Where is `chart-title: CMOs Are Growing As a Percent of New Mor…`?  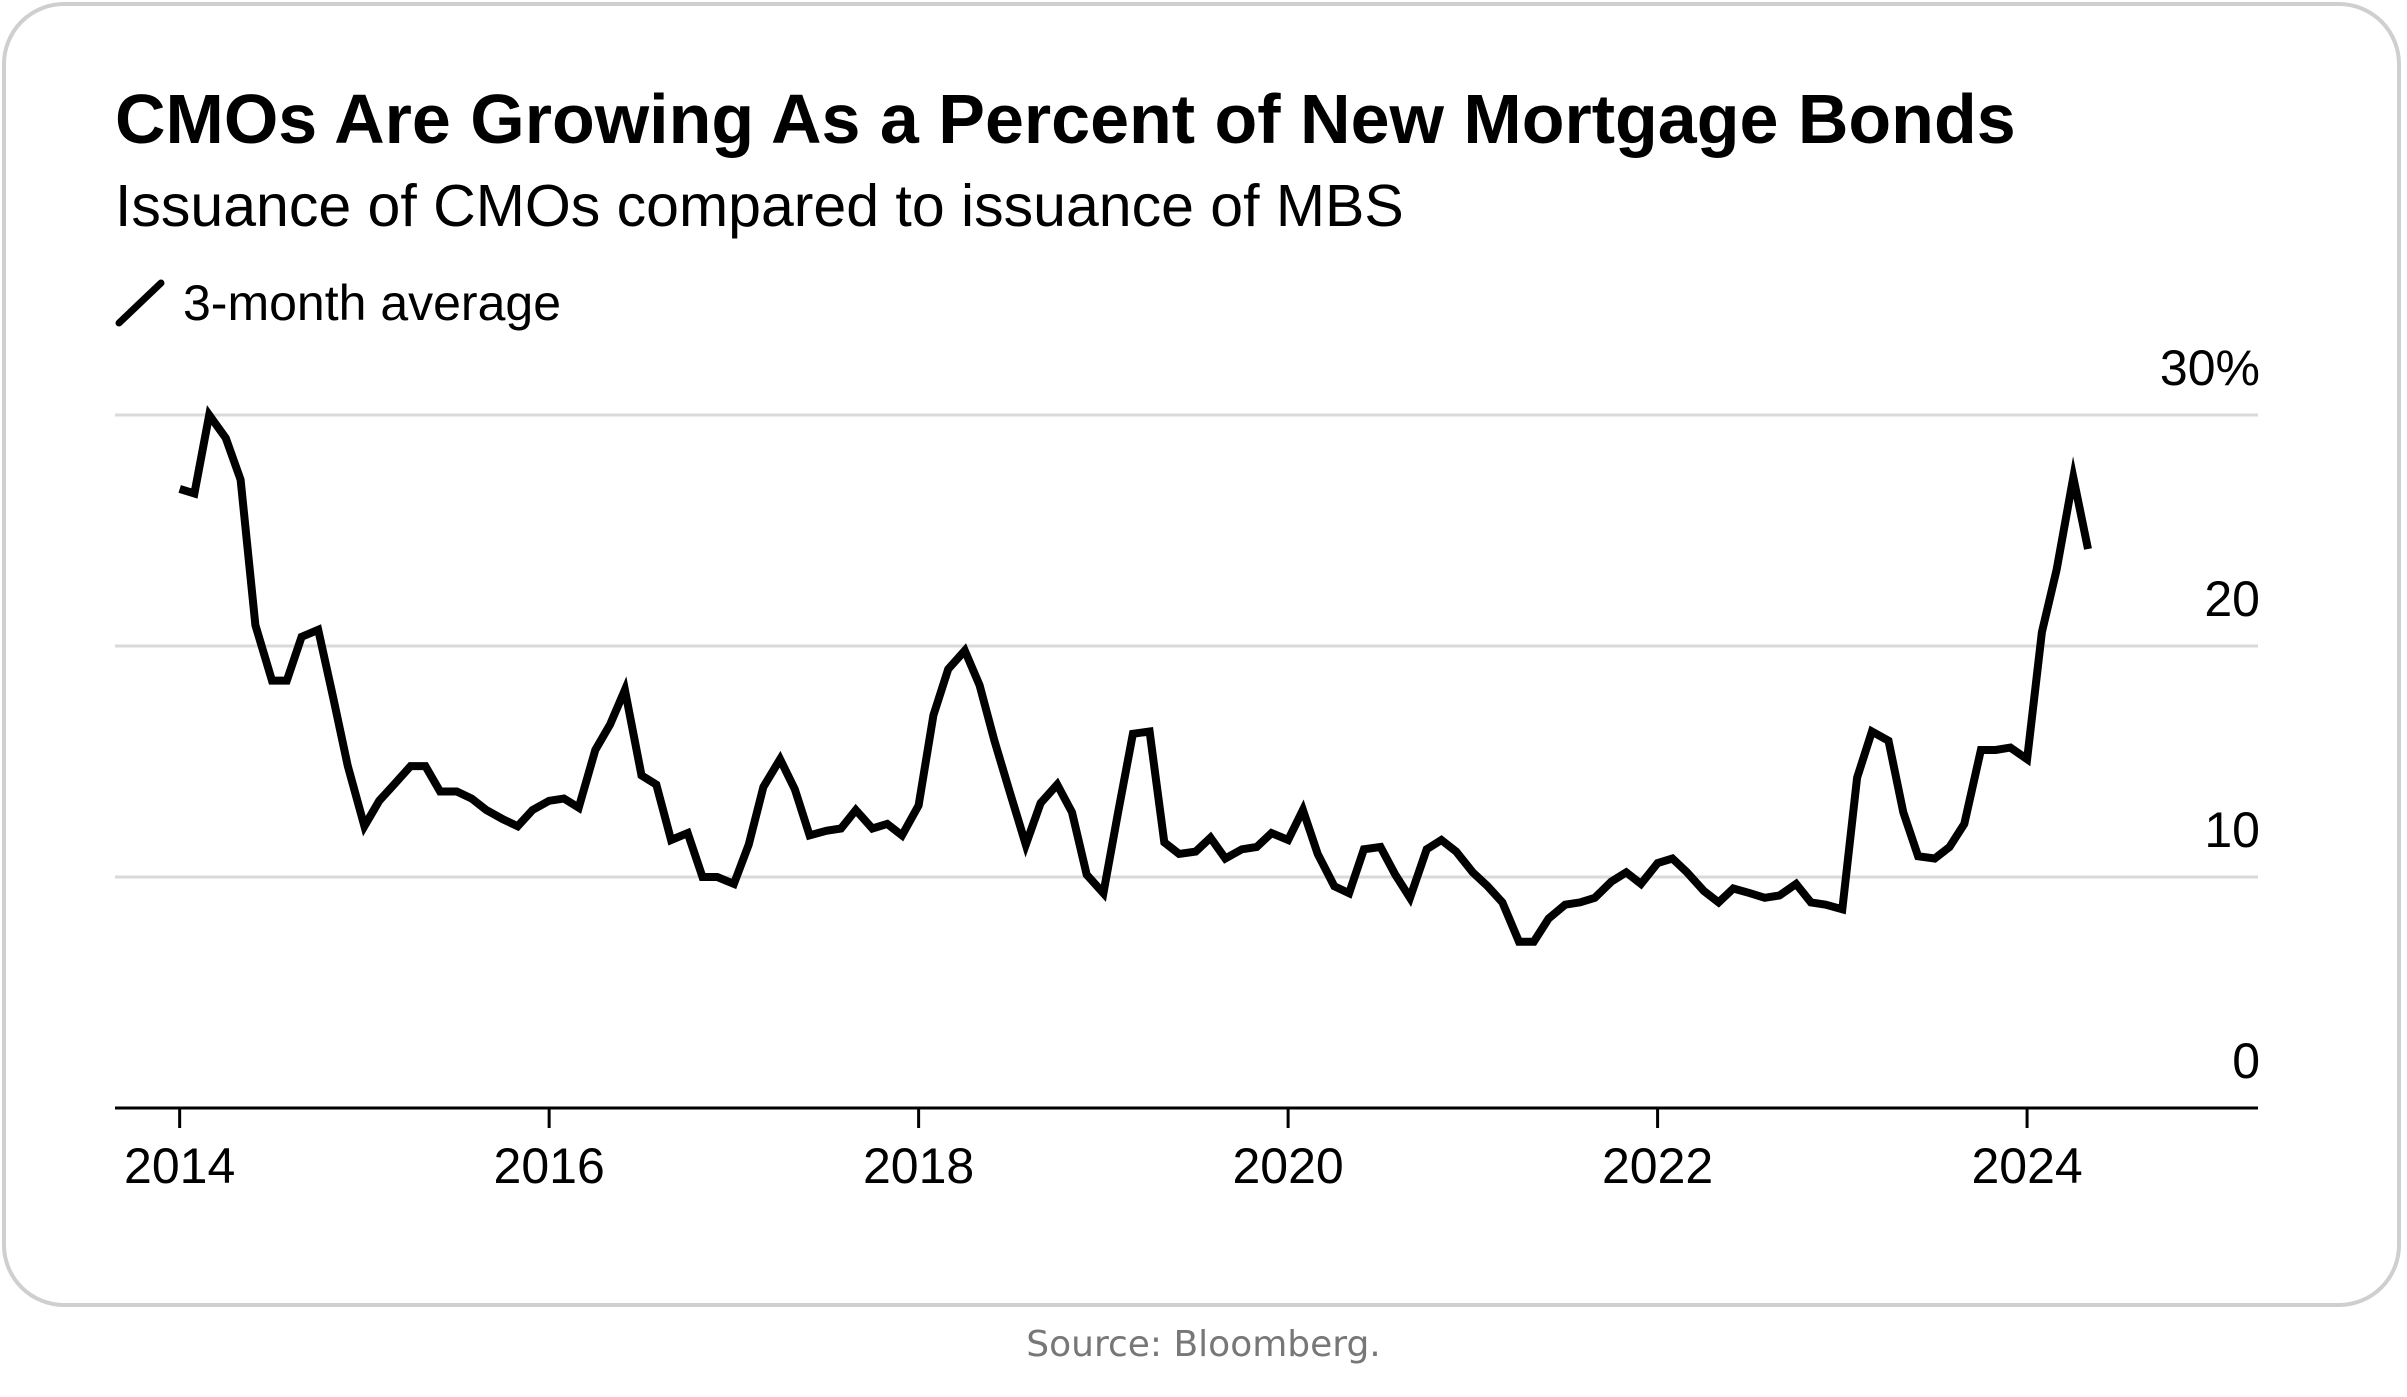 chart-title: CMOs Are Growing As a Percent of New Mor… is located at coordinates (1065, 119).